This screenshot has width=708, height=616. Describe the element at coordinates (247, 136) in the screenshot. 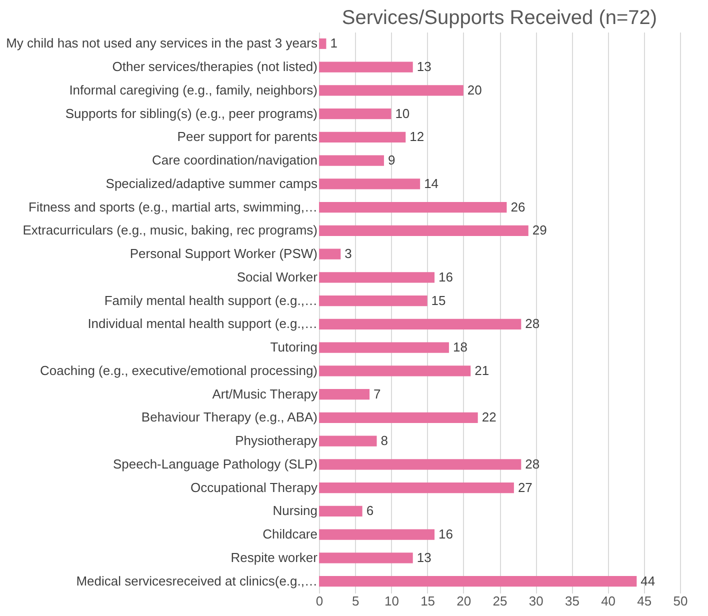

I see `y-tick-label: Peer support for parents` at that location.